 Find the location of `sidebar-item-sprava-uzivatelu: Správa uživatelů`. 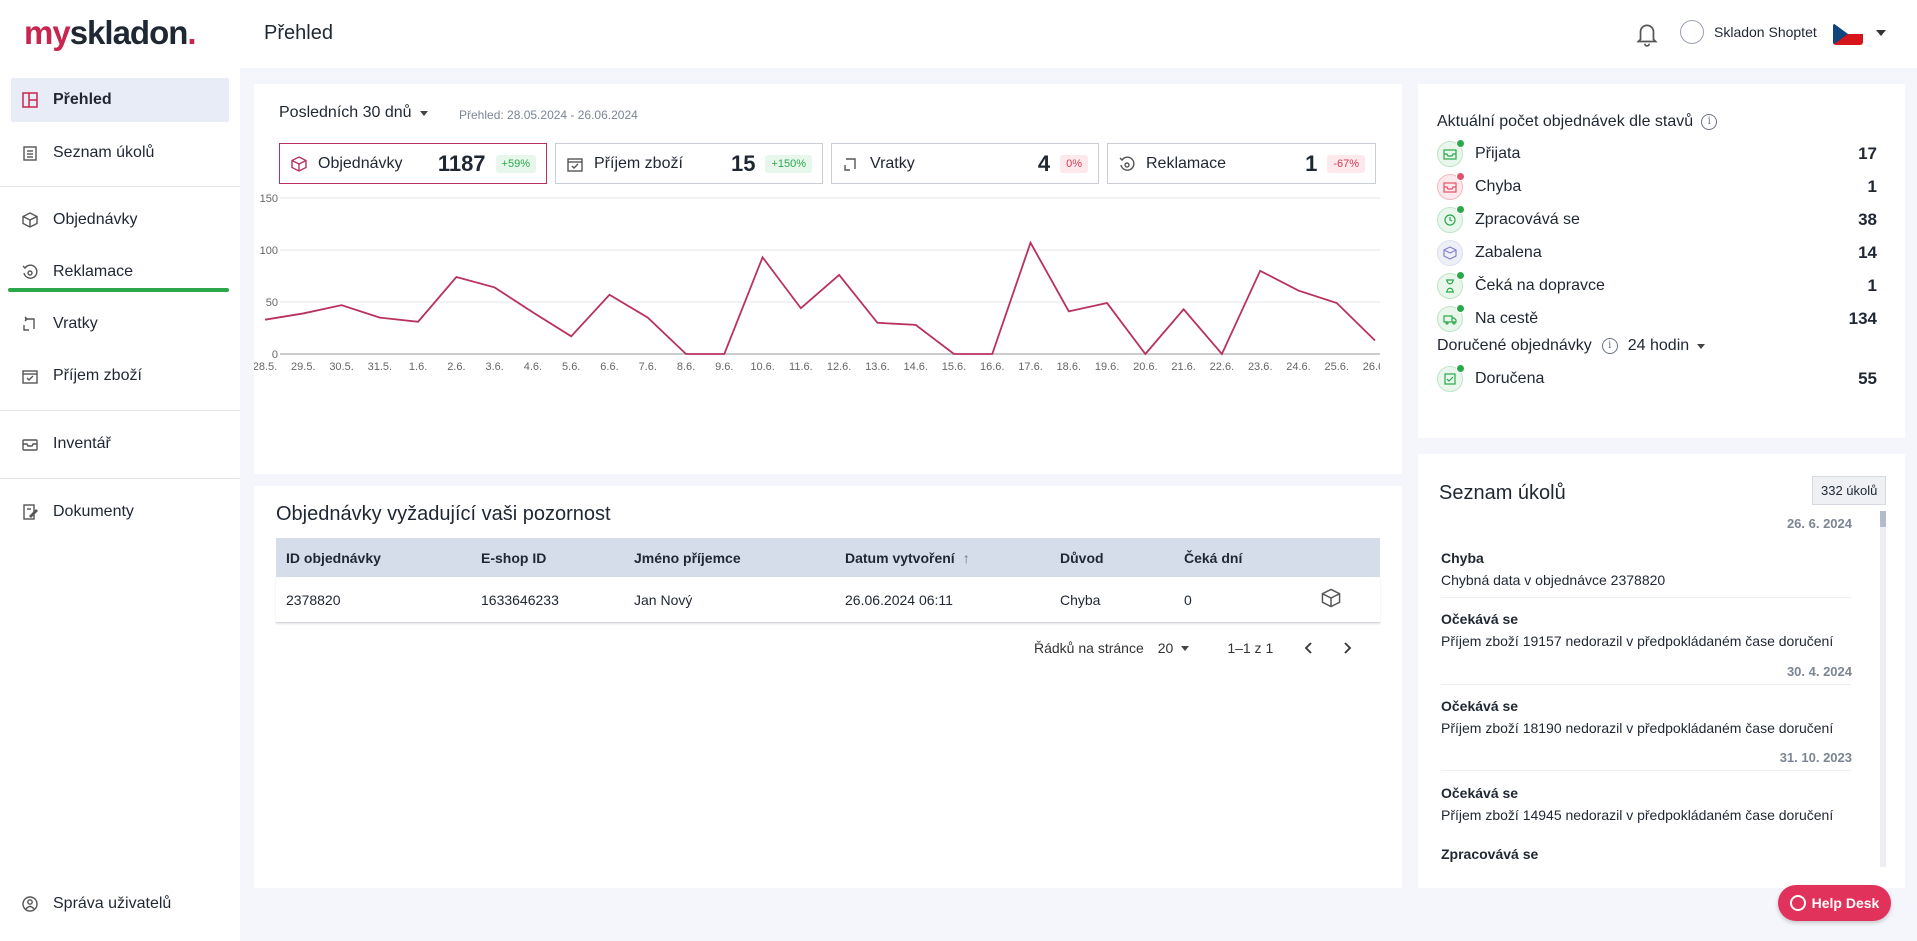

sidebar-item-sprava-uzivatelu: Správa uživatelů is located at coordinates (120, 904).